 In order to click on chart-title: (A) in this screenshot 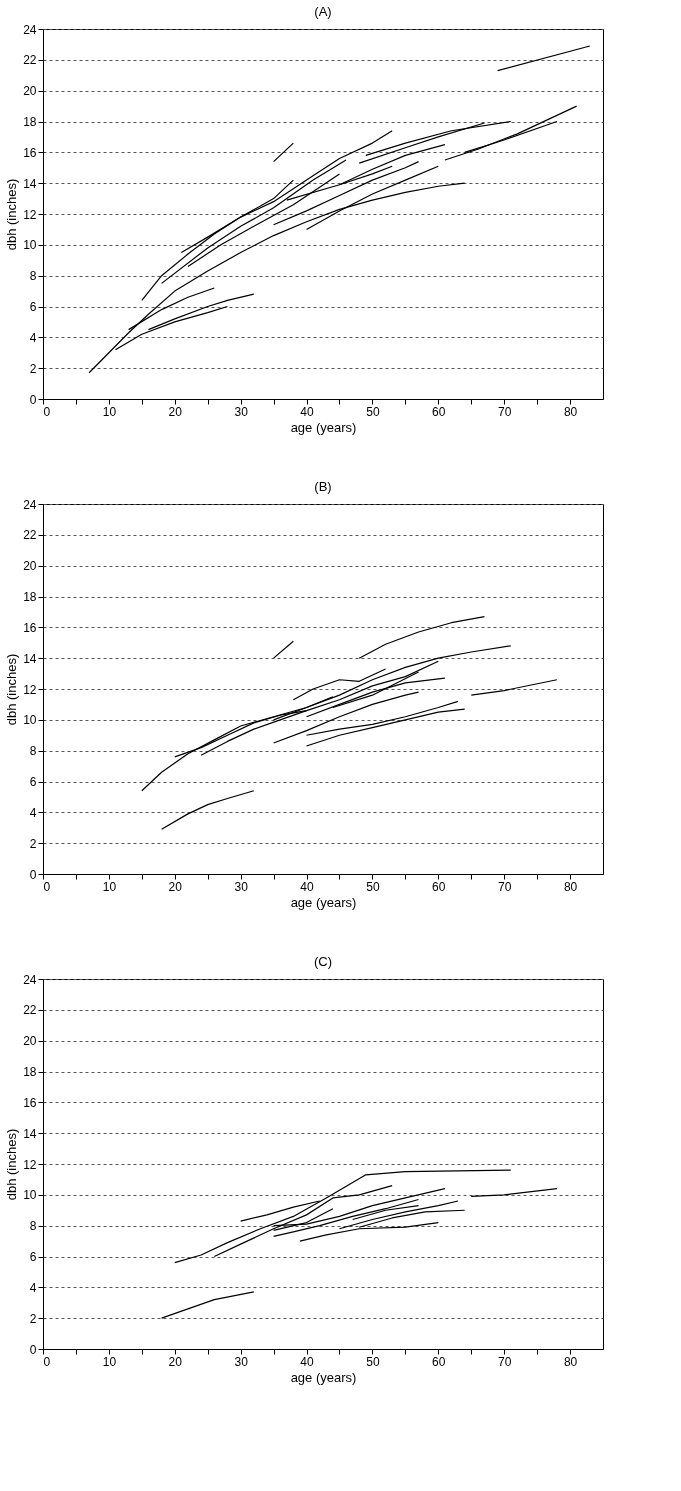, I will do `click(323, 11)`.